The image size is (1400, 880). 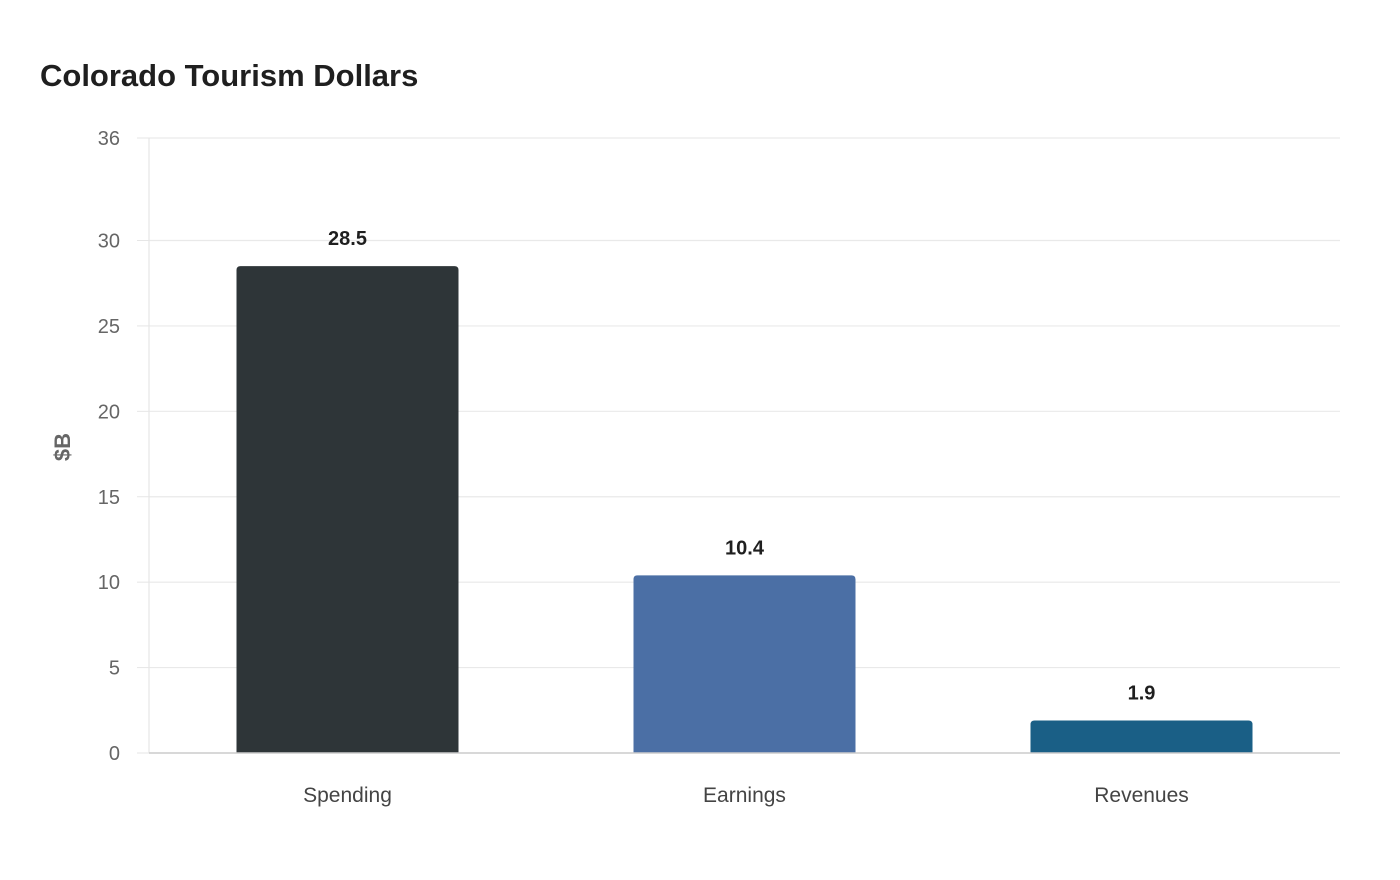 What do you see at coordinates (347, 239) in the screenshot?
I see `data-label: 28.5` at bounding box center [347, 239].